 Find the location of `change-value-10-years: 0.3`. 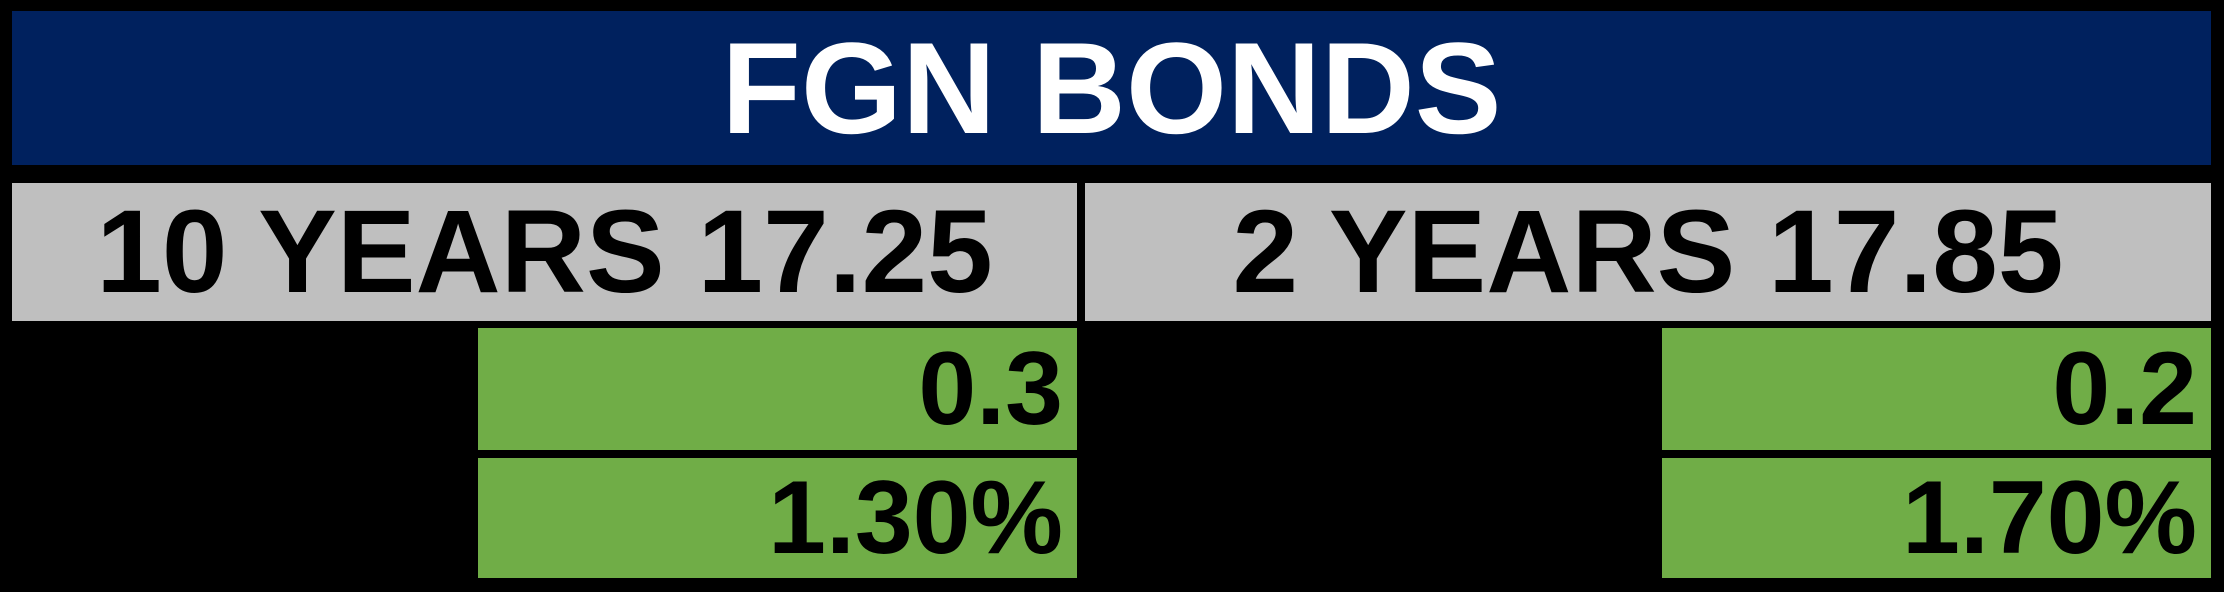

change-value-10-years: 0.3 is located at coordinates (777, 389).